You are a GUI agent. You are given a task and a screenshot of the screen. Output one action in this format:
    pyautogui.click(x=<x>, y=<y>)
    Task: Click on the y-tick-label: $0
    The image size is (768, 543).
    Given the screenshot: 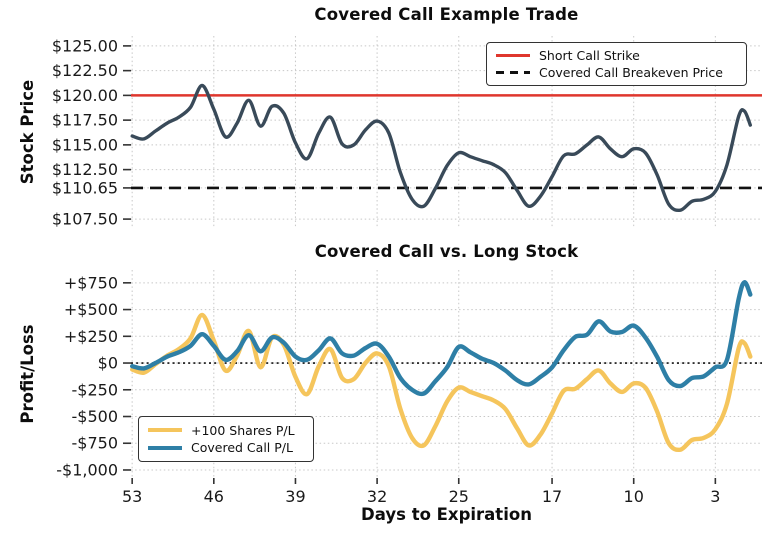 What is the action you would take?
    pyautogui.click(x=108, y=363)
    